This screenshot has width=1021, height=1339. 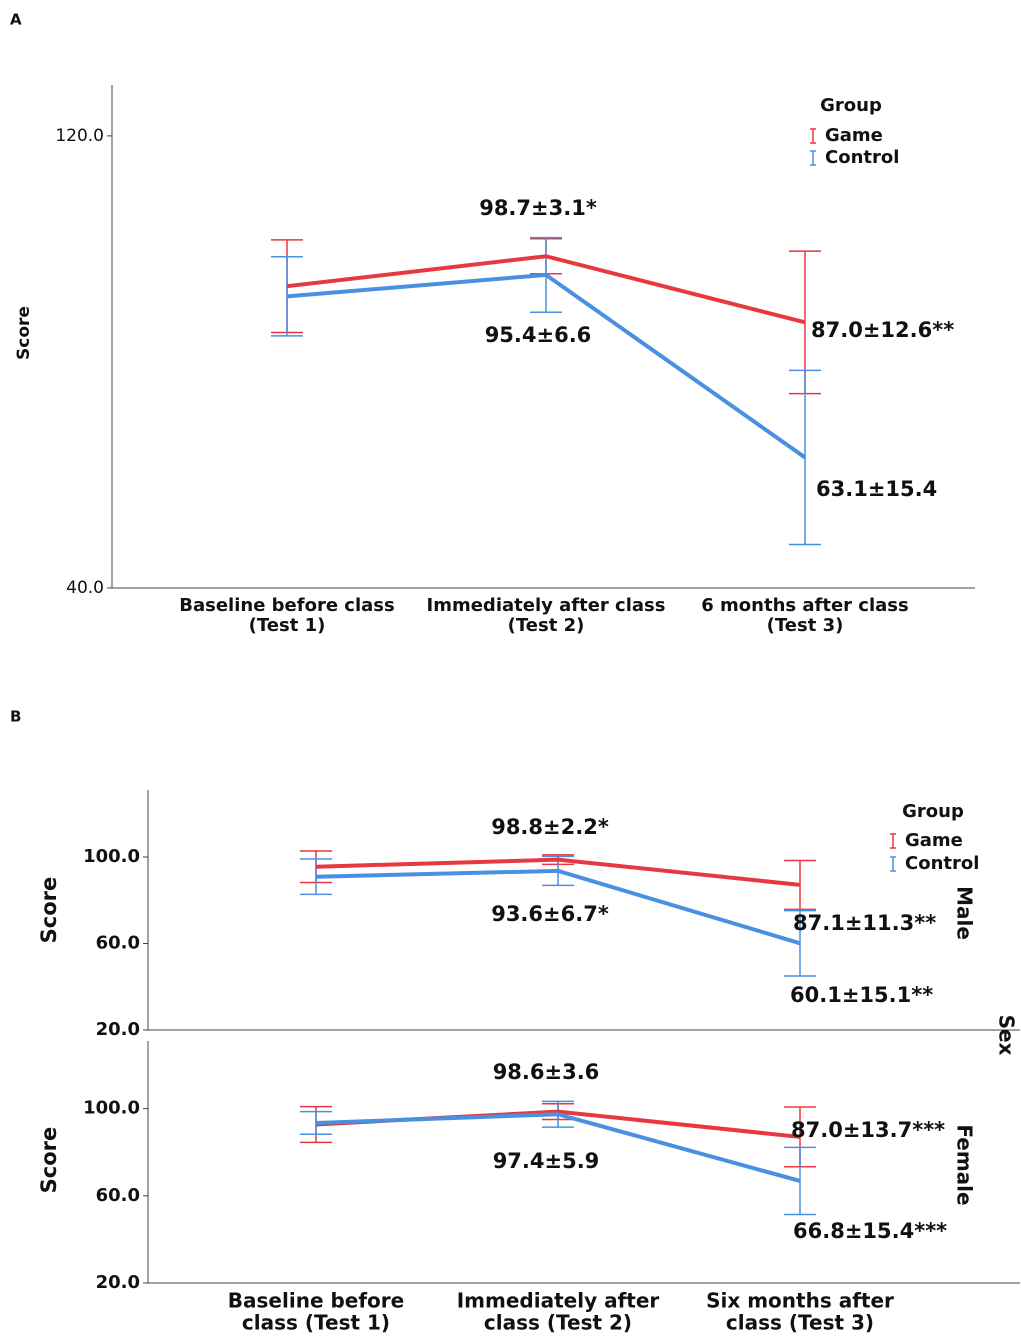 What do you see at coordinates (550, 827) in the screenshot?
I see `data-label: 98.8±2.2*` at bounding box center [550, 827].